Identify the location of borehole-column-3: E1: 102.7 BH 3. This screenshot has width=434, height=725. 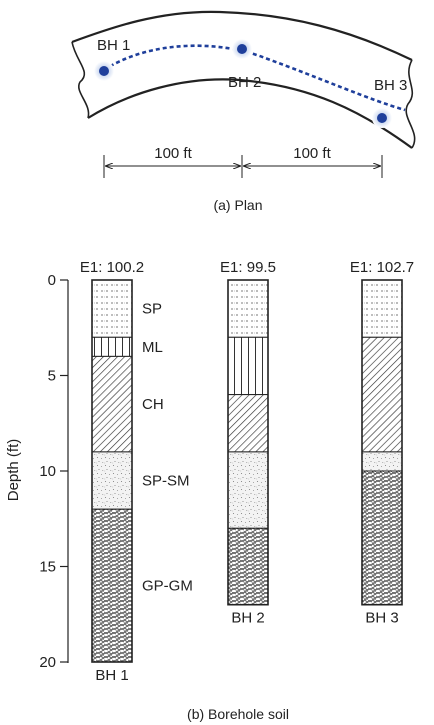
(382, 443).